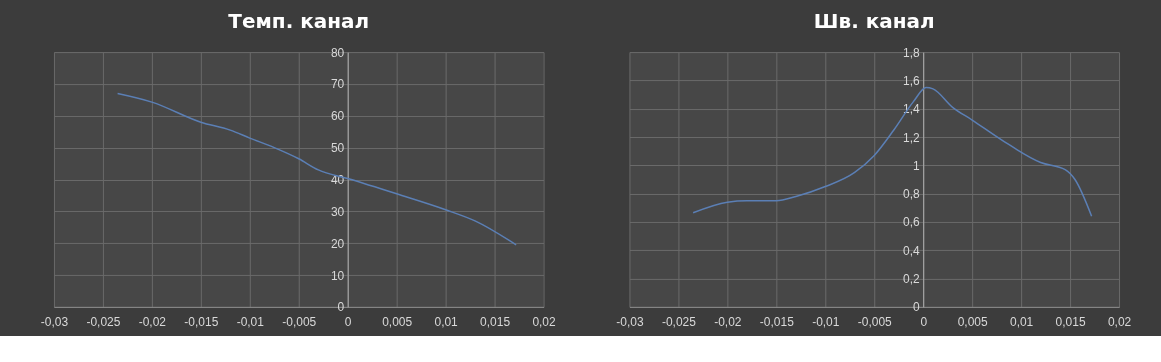 This screenshot has height=362, width=1161. I want to click on y-tick-label: 0,2, so click(912, 279).